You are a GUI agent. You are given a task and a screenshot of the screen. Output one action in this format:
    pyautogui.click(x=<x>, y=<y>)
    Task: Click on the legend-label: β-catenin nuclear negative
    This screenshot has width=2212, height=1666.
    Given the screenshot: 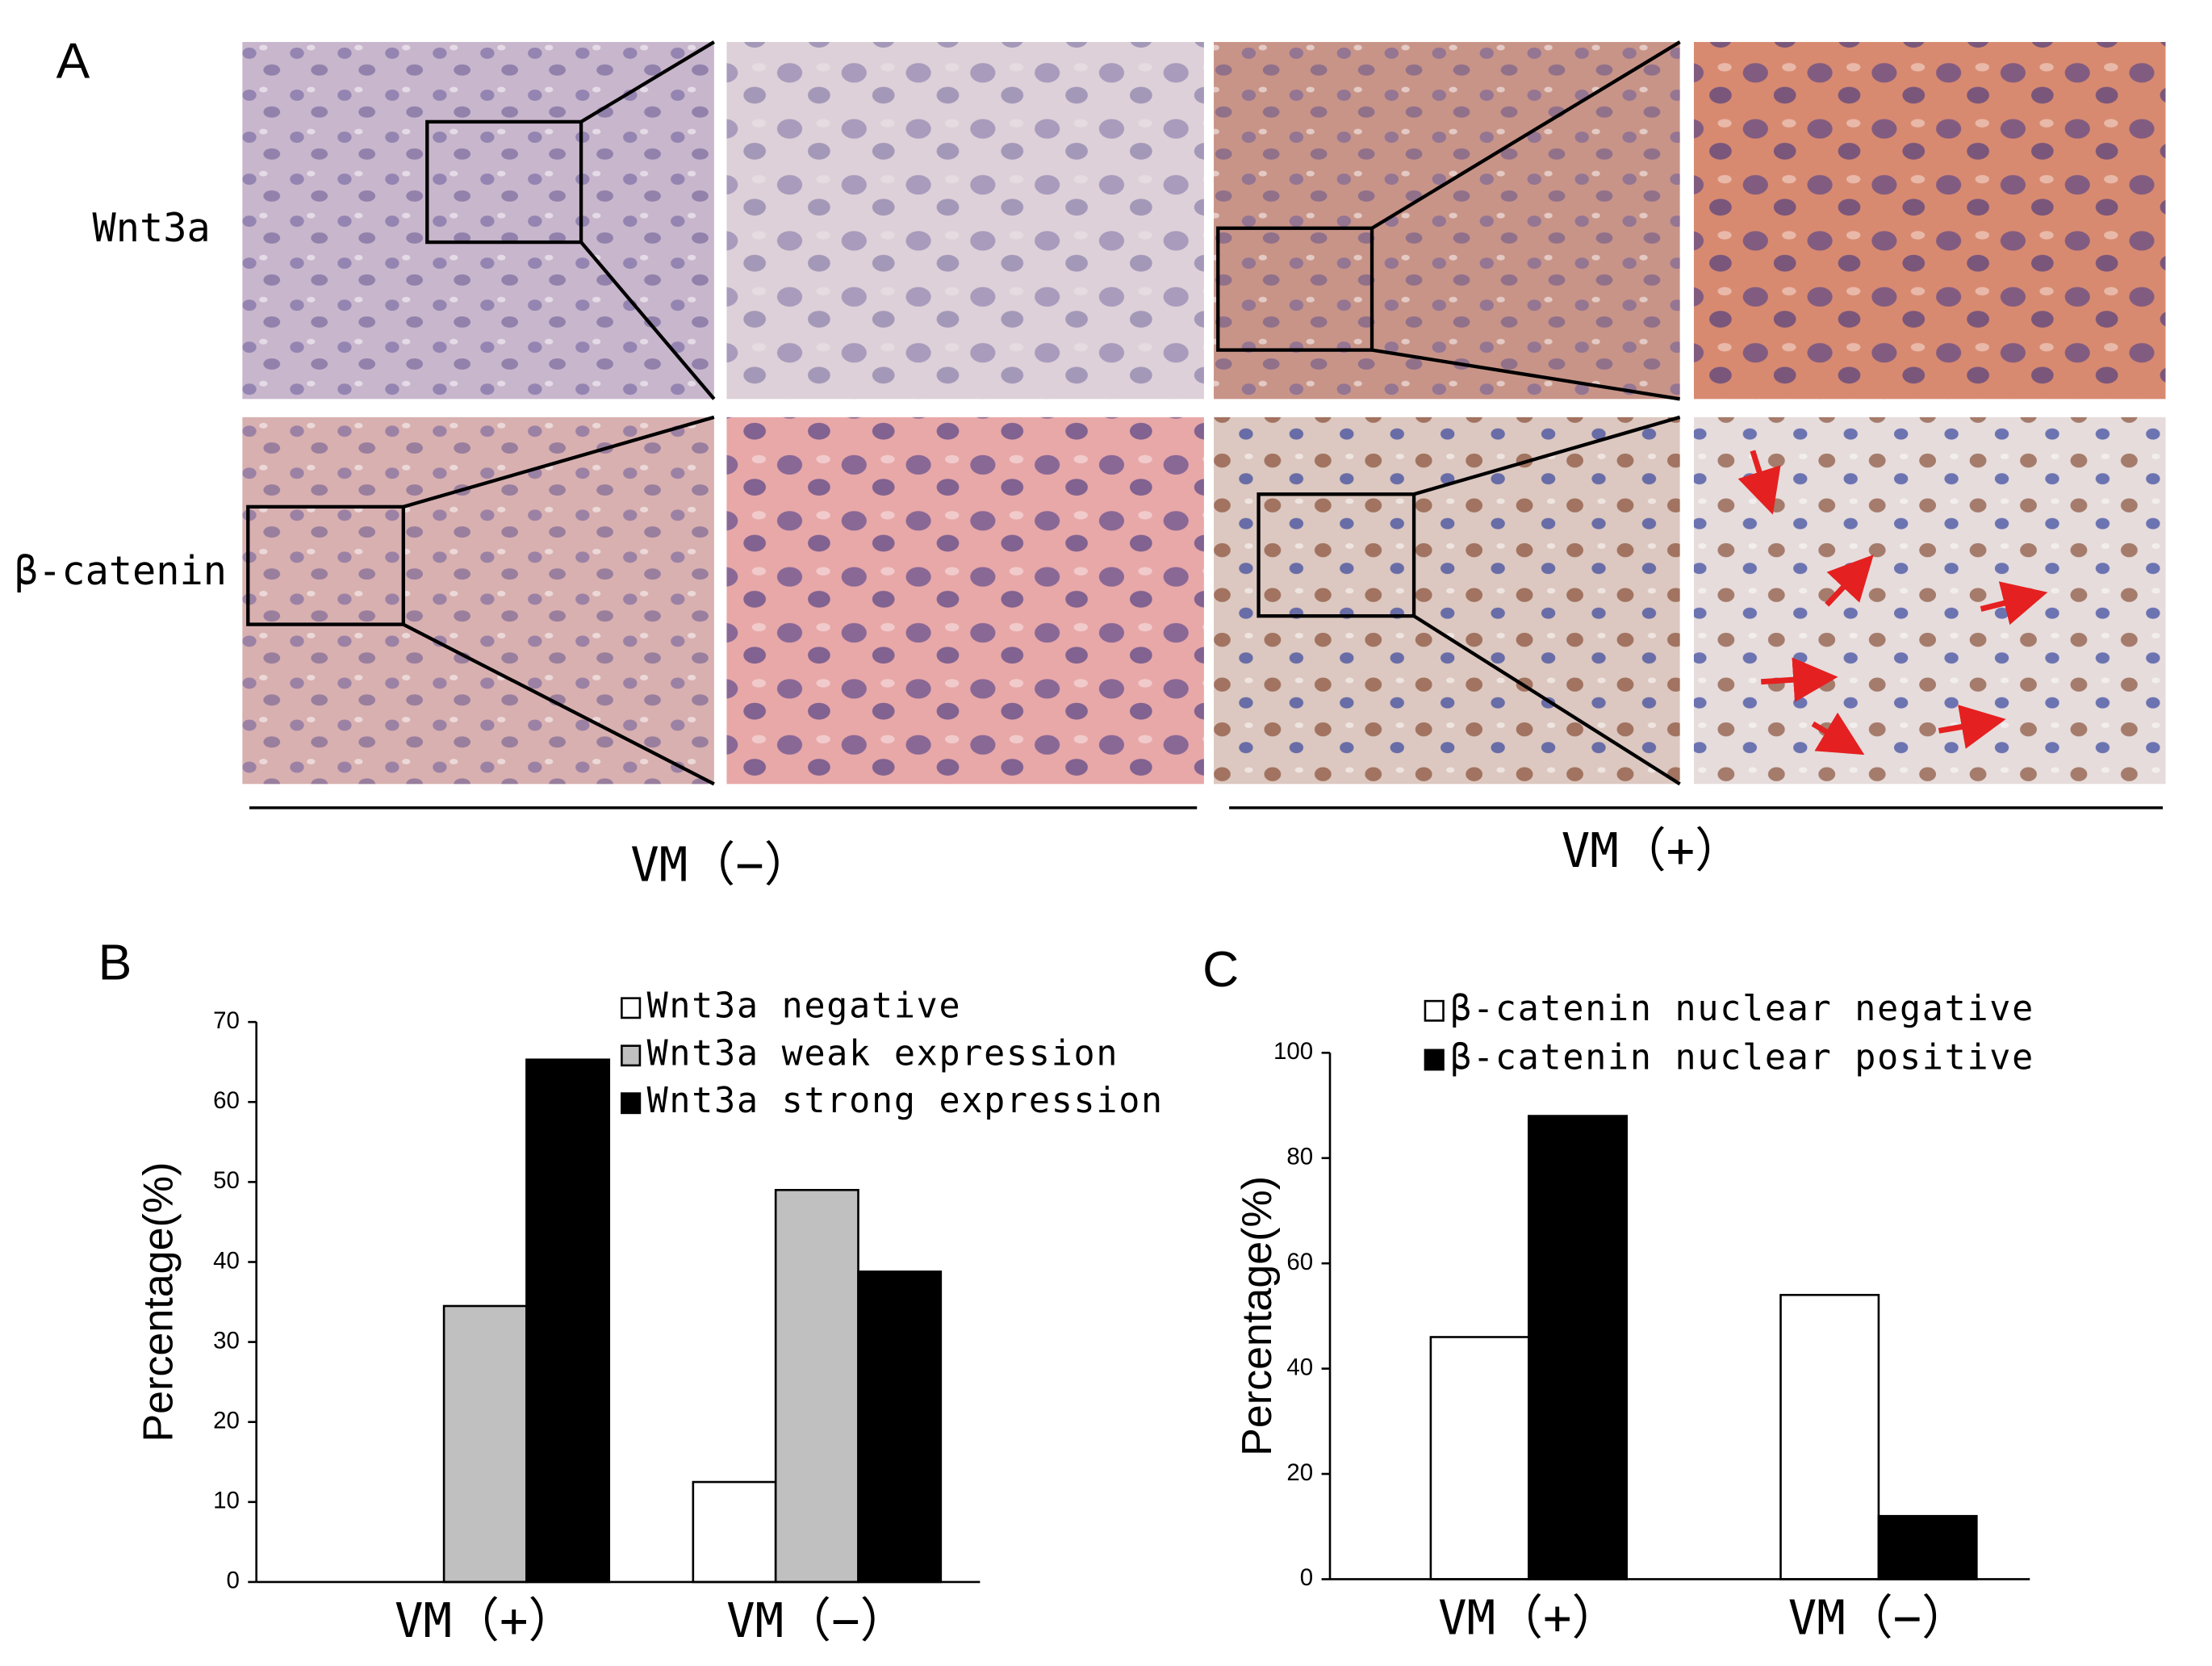 What is the action you would take?
    pyautogui.click(x=1742, y=1009)
    